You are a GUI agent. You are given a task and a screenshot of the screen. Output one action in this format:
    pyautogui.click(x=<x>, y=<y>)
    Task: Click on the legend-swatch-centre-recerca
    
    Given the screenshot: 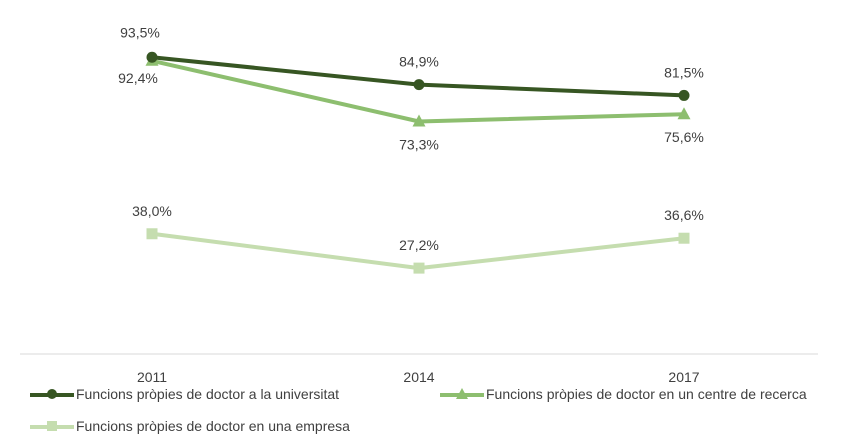 What is the action you would take?
    pyautogui.click(x=462, y=394)
    